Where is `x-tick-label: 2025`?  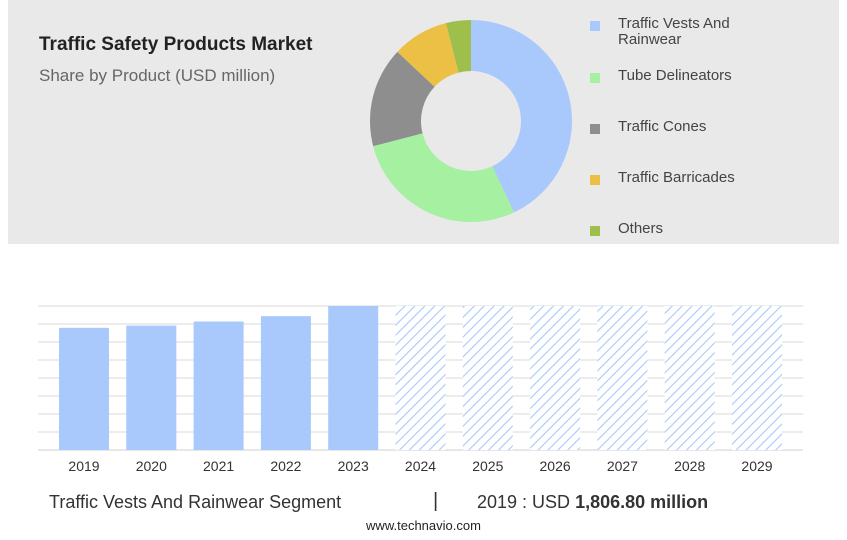 x-tick-label: 2025 is located at coordinates (487, 466).